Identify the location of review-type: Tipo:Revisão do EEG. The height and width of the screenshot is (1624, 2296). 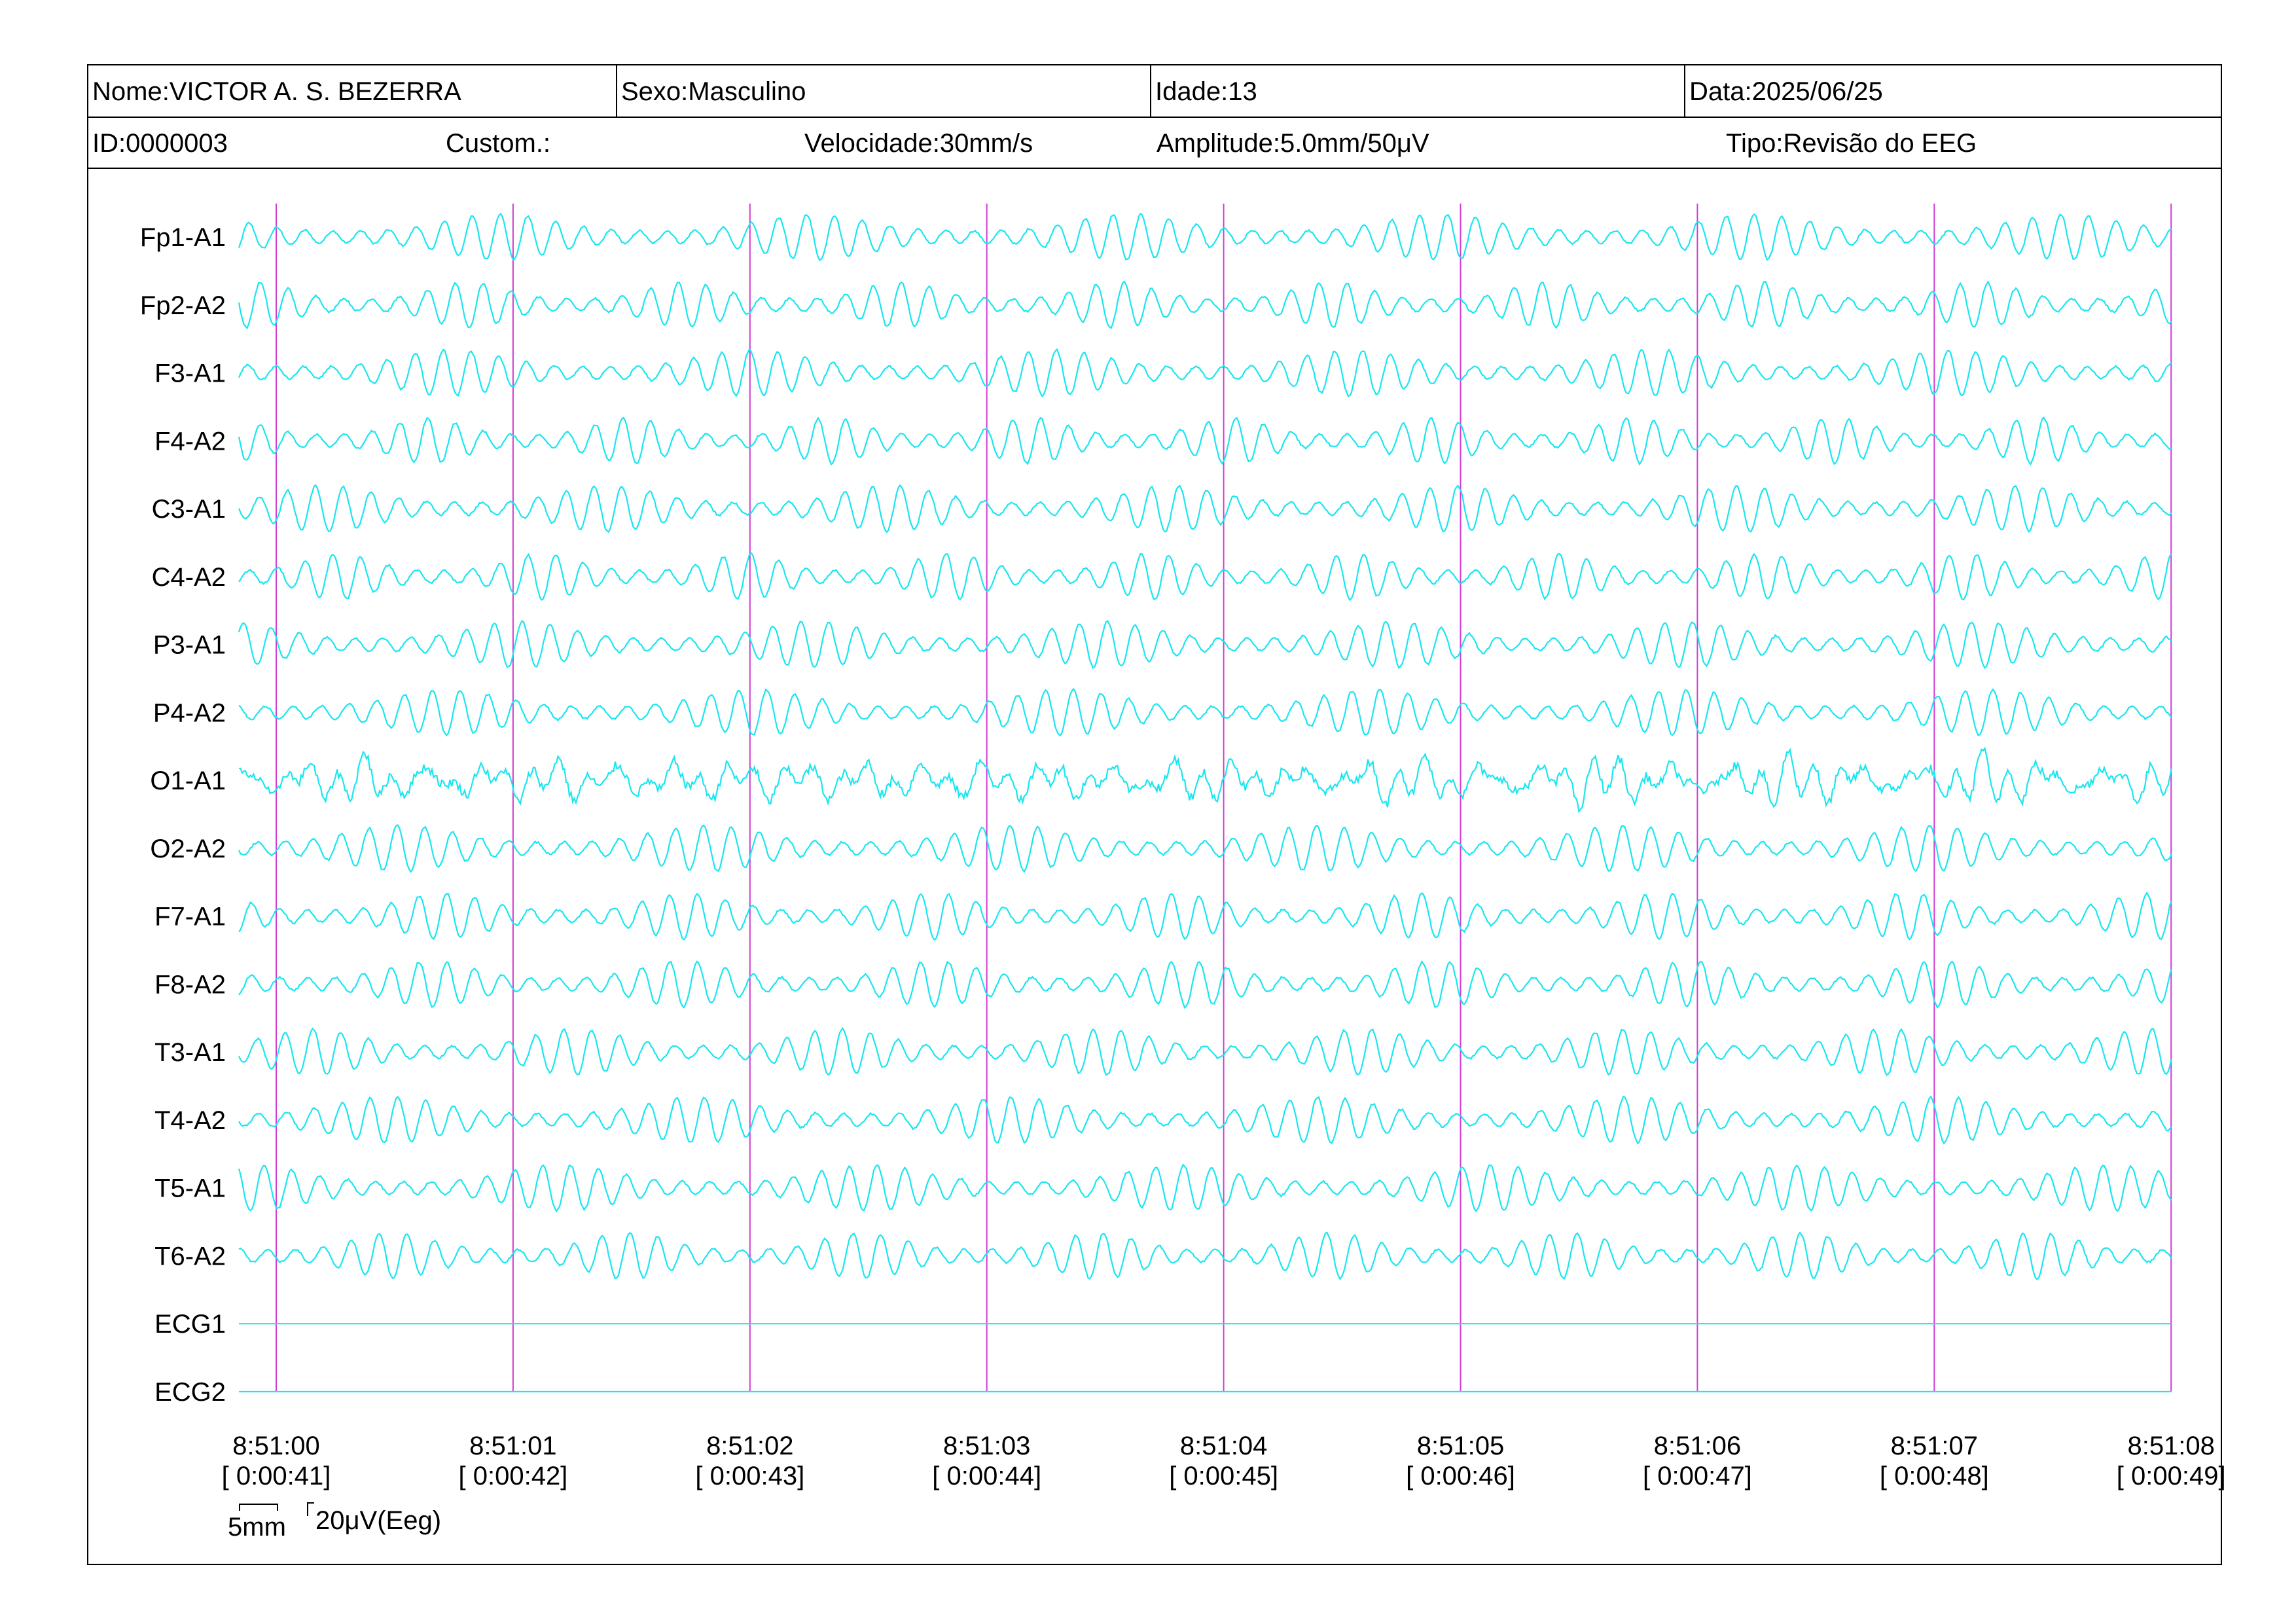
(1851, 143).